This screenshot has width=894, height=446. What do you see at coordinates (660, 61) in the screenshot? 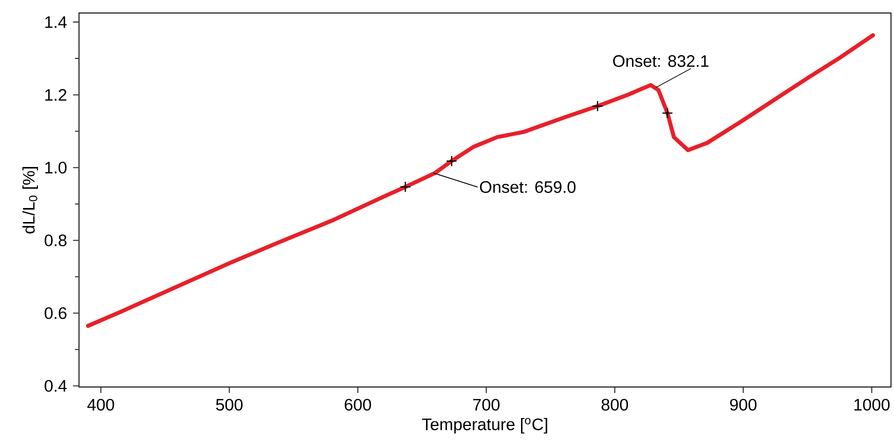
I see `annotation: Onset: 832.1` at bounding box center [660, 61].